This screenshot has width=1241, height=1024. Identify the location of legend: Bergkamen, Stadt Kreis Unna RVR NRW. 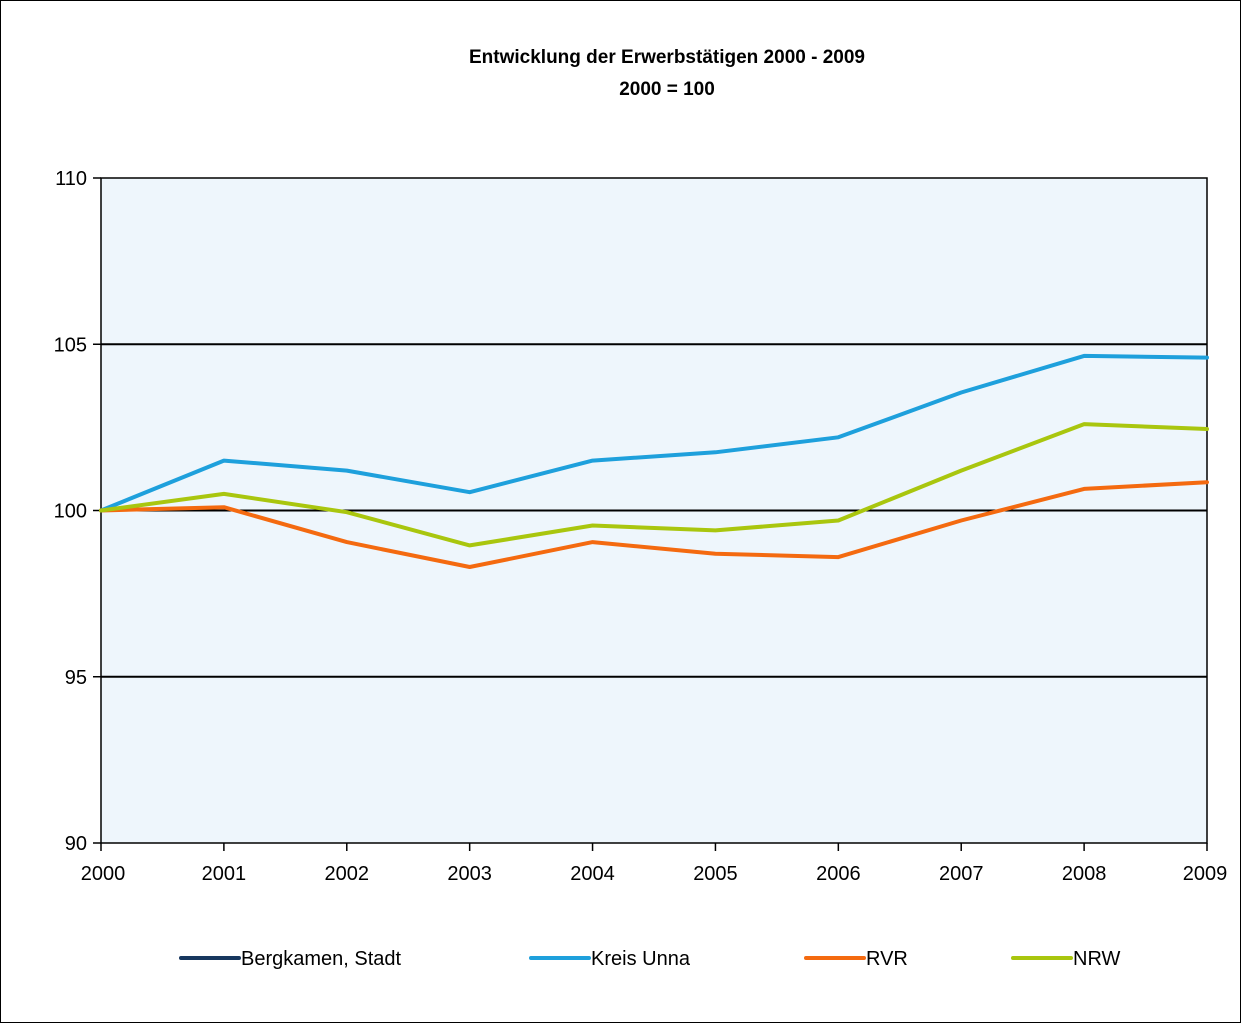
(650, 959).